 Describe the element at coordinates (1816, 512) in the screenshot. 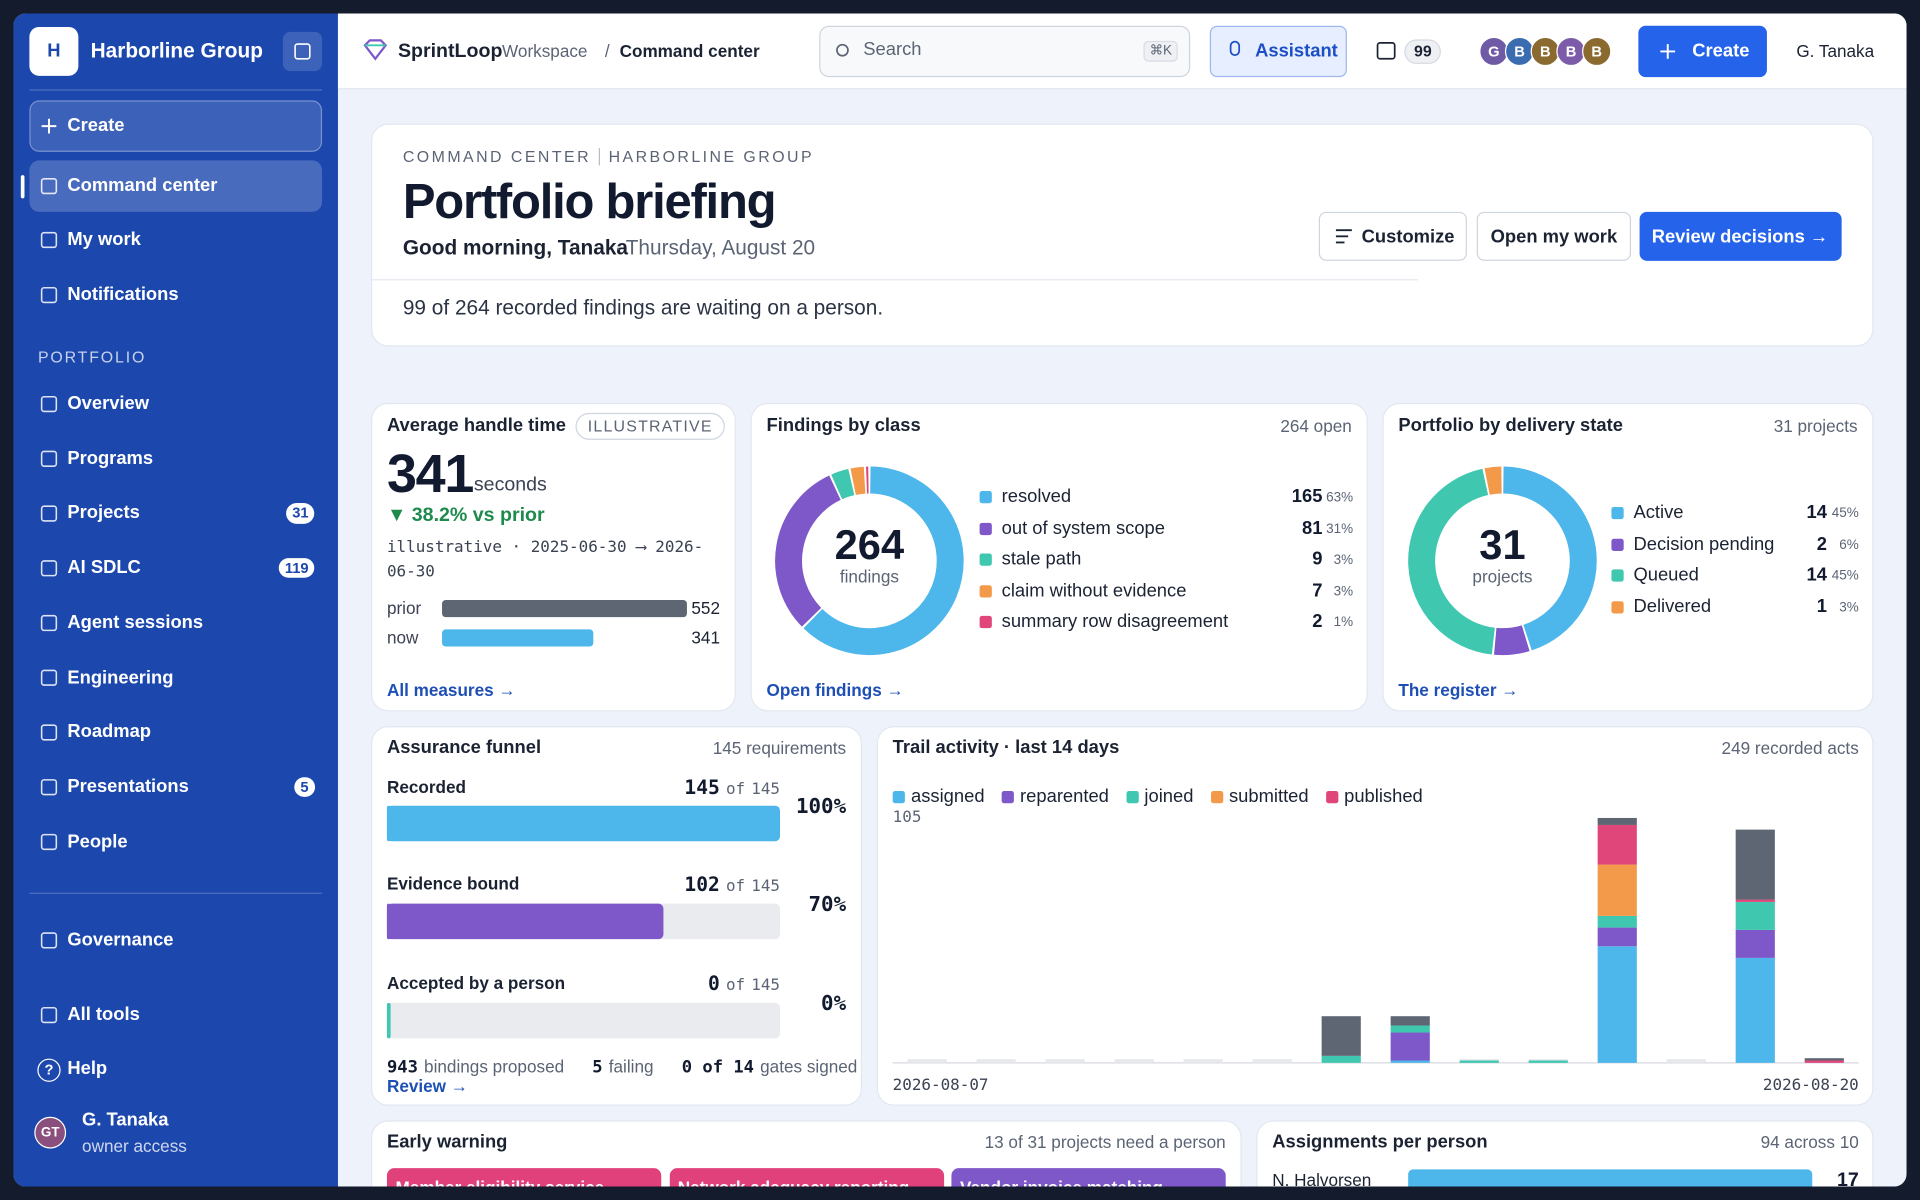

I see `legend-count: 14` at that location.